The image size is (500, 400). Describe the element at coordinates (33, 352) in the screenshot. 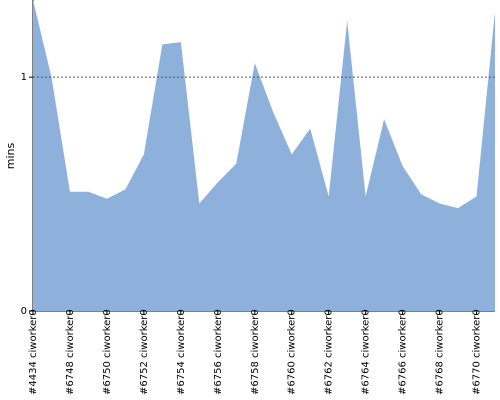

I see `x-tick-label: #4434 ciworker0` at that location.